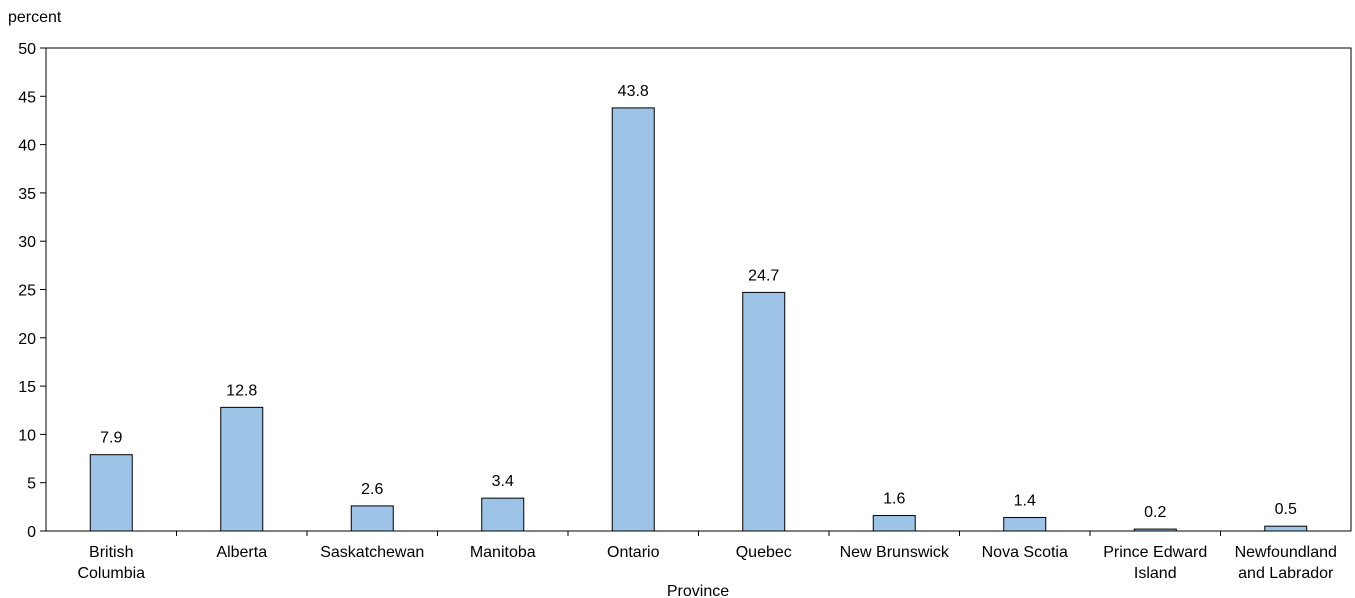 This screenshot has width=1355, height=598. Describe the element at coordinates (27, 339) in the screenshot. I see `y-tick-label: 20` at that location.